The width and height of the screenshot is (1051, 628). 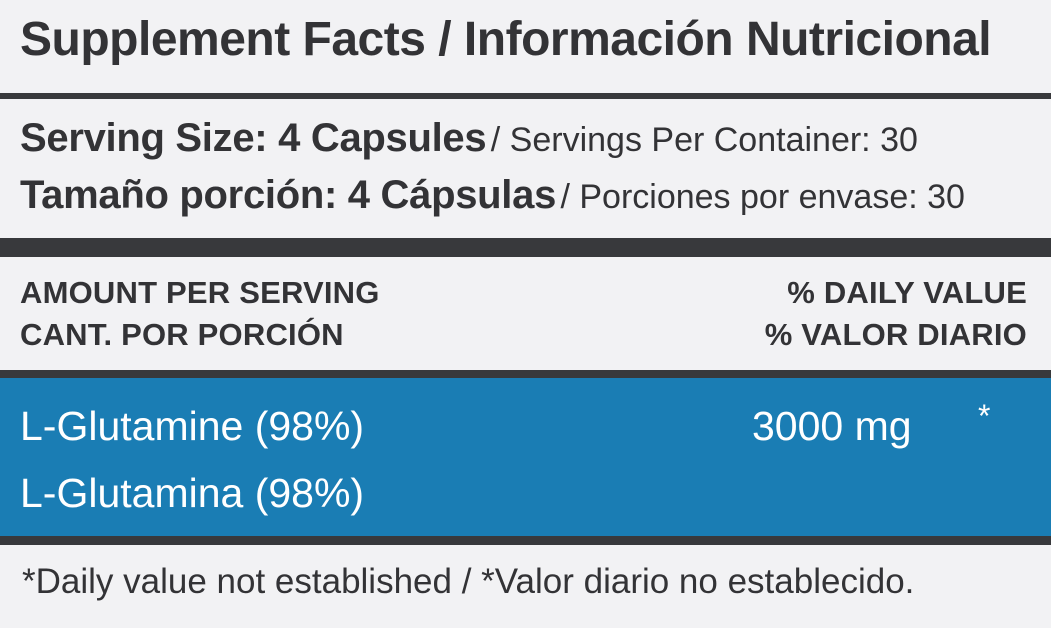 I want to click on daily-value-header: % DAILY VALUE, so click(x=907, y=292).